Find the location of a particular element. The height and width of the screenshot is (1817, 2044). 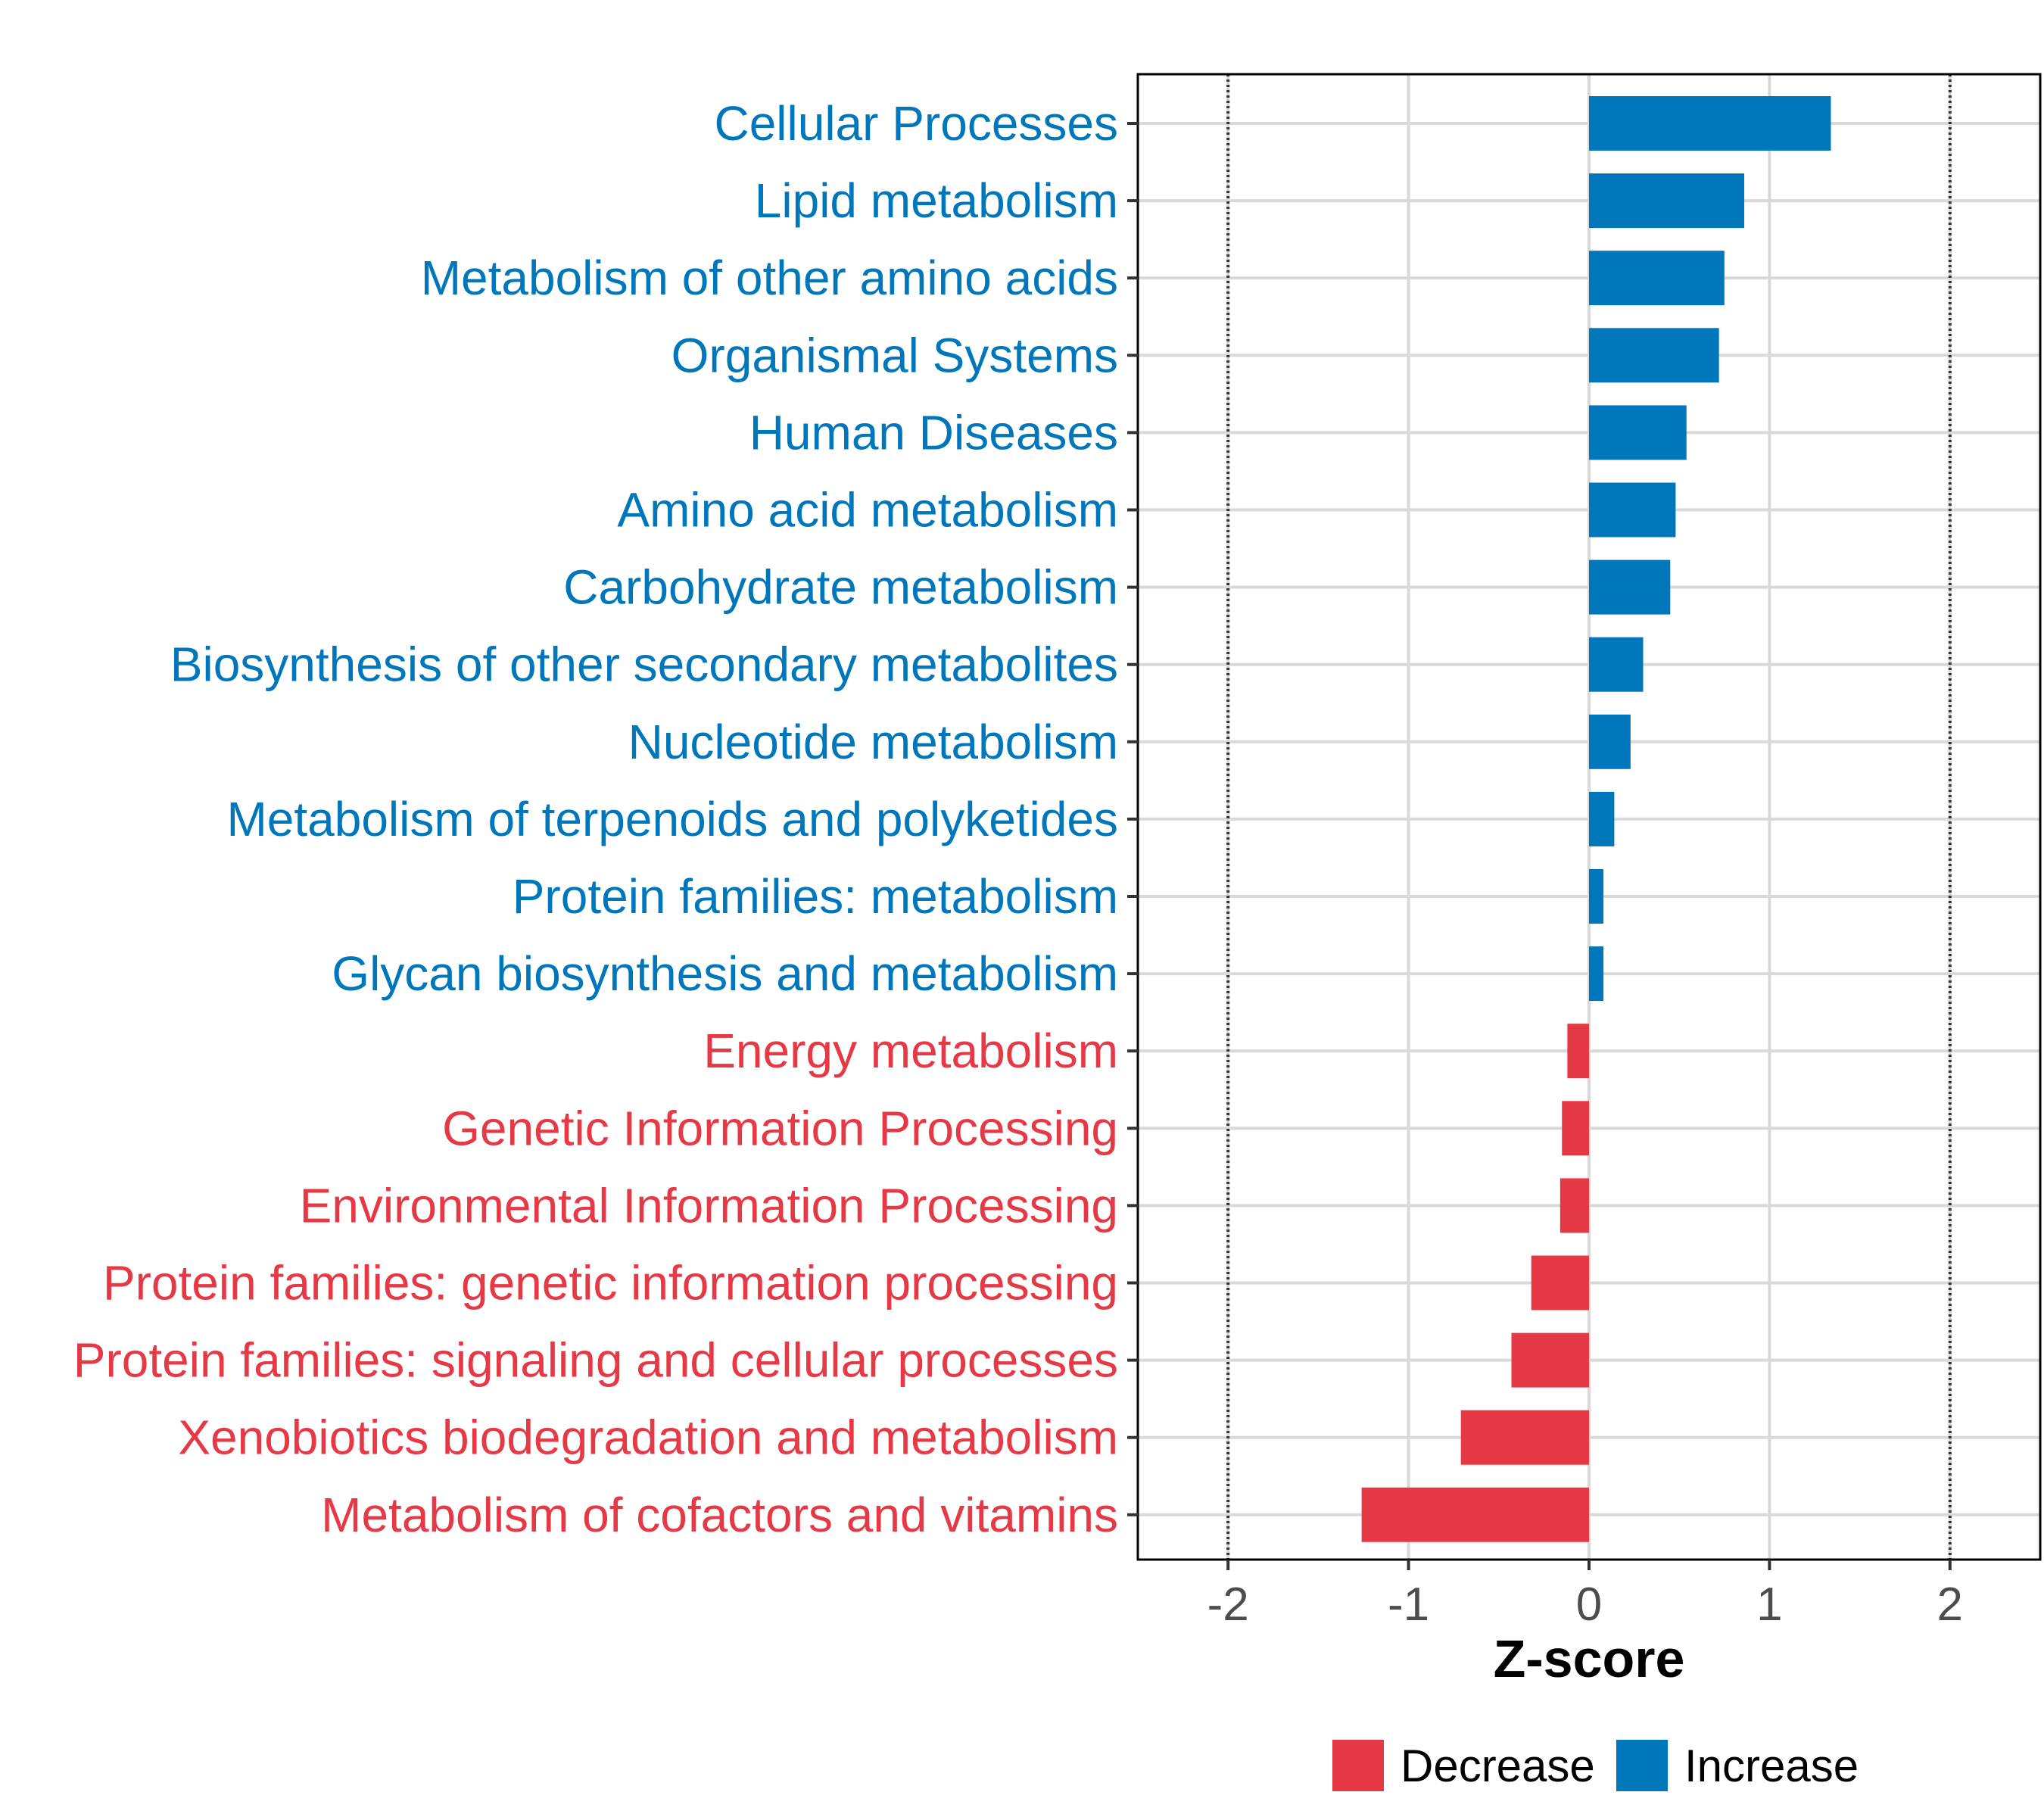

category-label: Human Diseases is located at coordinates (933, 432).